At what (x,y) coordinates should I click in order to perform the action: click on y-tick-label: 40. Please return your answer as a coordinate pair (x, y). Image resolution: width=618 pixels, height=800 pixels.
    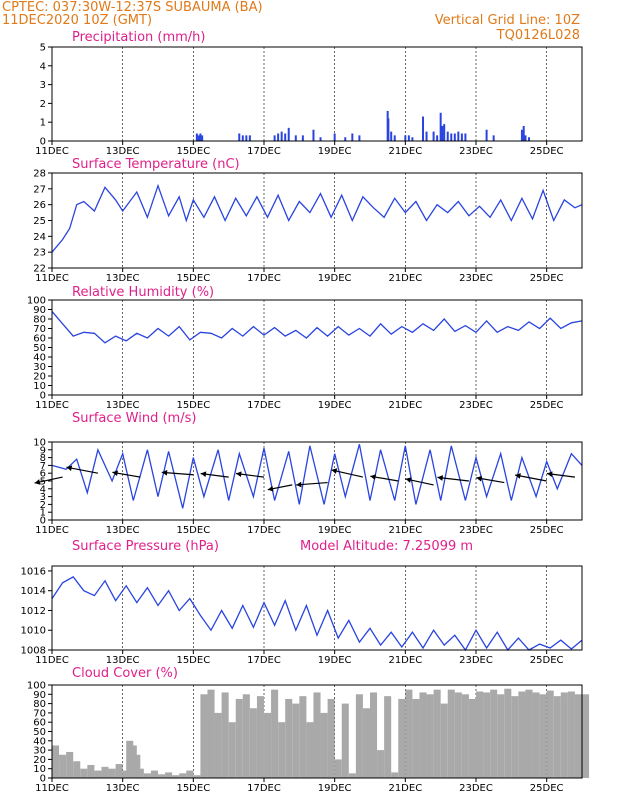
    Looking at the image, I should click on (39, 358).